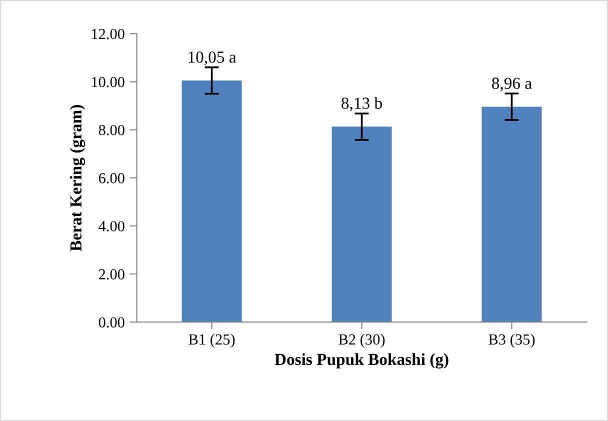  What do you see at coordinates (111, 226) in the screenshot?
I see `y-tick-label: 4.00` at bounding box center [111, 226].